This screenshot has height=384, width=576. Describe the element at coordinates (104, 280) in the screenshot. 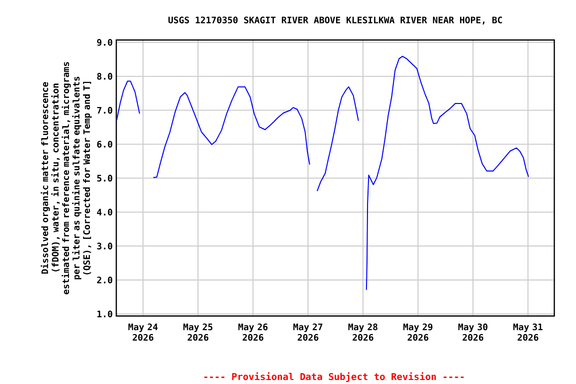

I see `y-tick-label: 2.0` at that location.